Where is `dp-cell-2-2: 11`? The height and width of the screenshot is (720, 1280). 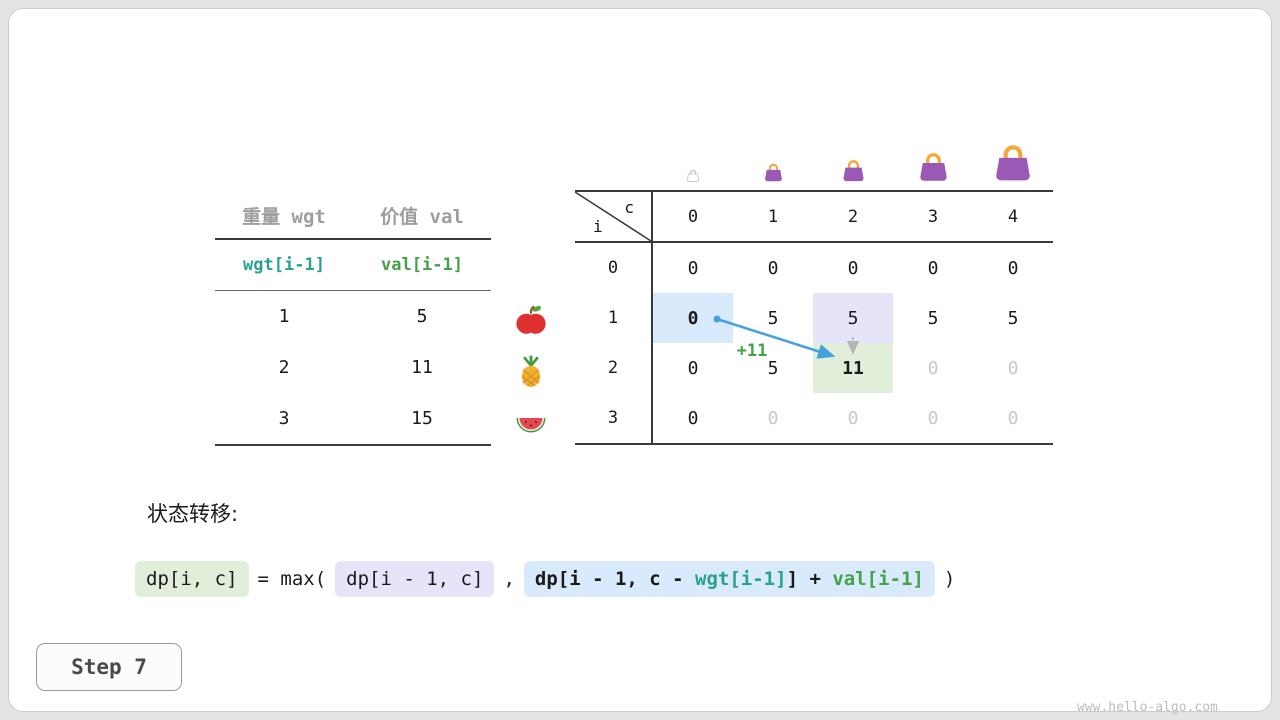 dp-cell-2-2: 11 is located at coordinates (853, 368).